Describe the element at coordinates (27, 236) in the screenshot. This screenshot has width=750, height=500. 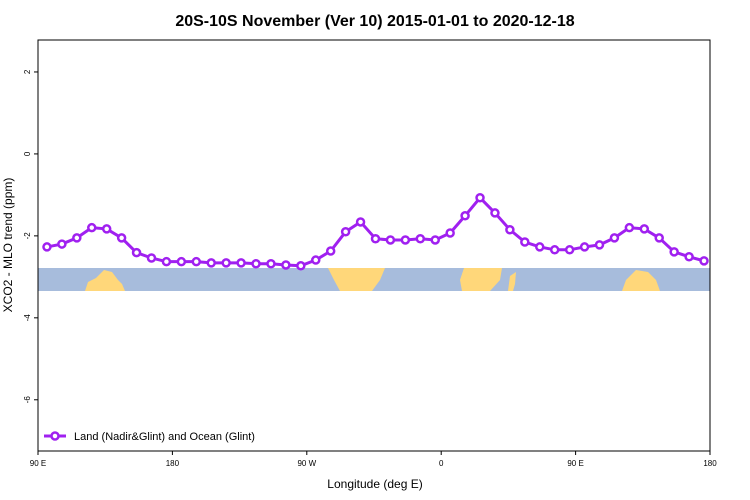
I see `y-tick-label: -2` at that location.